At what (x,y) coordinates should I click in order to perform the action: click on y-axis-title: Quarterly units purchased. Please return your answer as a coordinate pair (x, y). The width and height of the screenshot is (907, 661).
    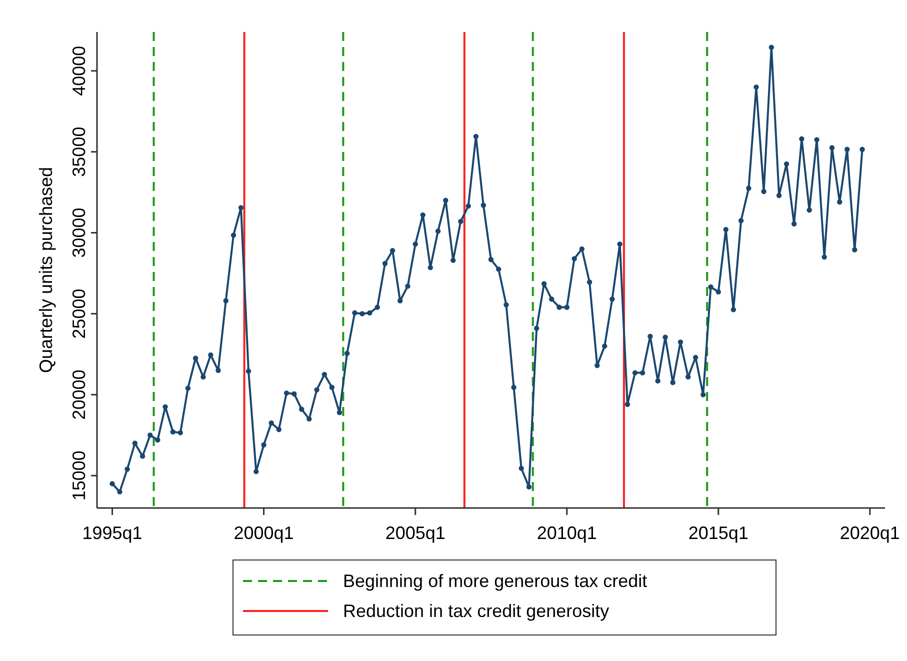
    Looking at the image, I should click on (46, 270).